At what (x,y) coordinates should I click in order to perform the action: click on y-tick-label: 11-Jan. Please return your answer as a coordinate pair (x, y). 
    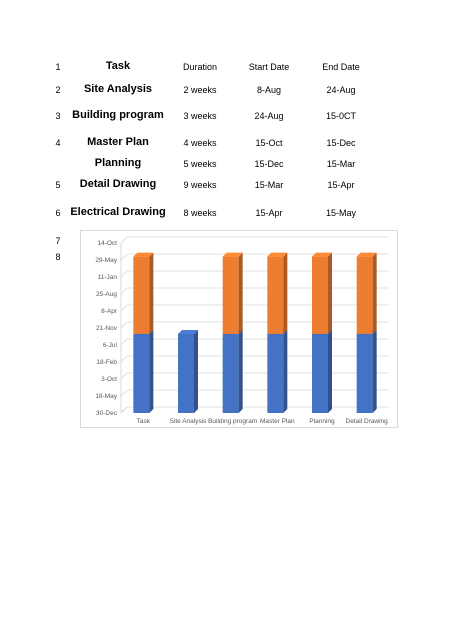
    Looking at the image, I should click on (108, 277).